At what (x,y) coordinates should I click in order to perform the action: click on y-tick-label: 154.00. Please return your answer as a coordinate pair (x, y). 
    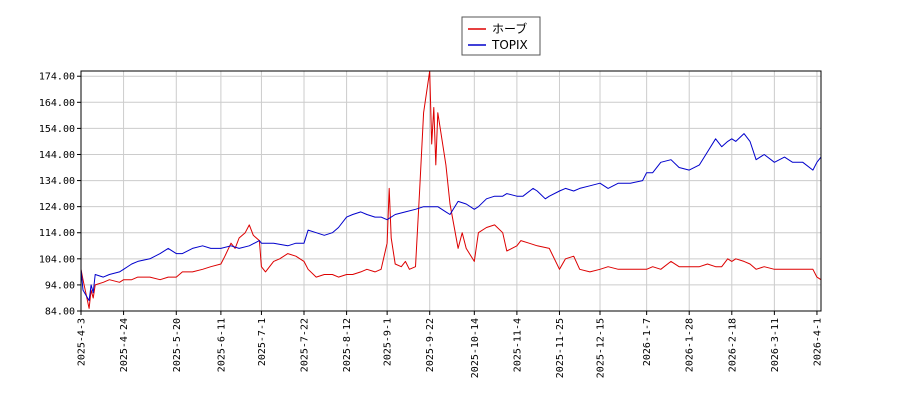
    Looking at the image, I should click on (57, 129).